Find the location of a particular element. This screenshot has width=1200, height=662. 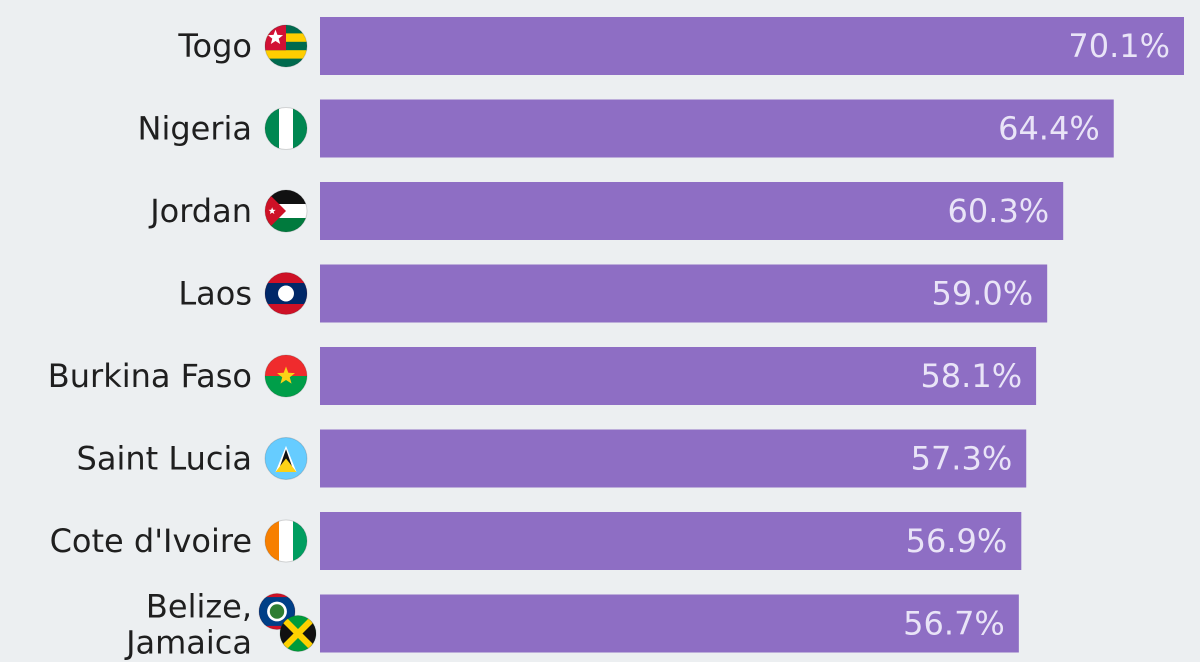

category-label: Belize, Jamaica is located at coordinates (188, 625).